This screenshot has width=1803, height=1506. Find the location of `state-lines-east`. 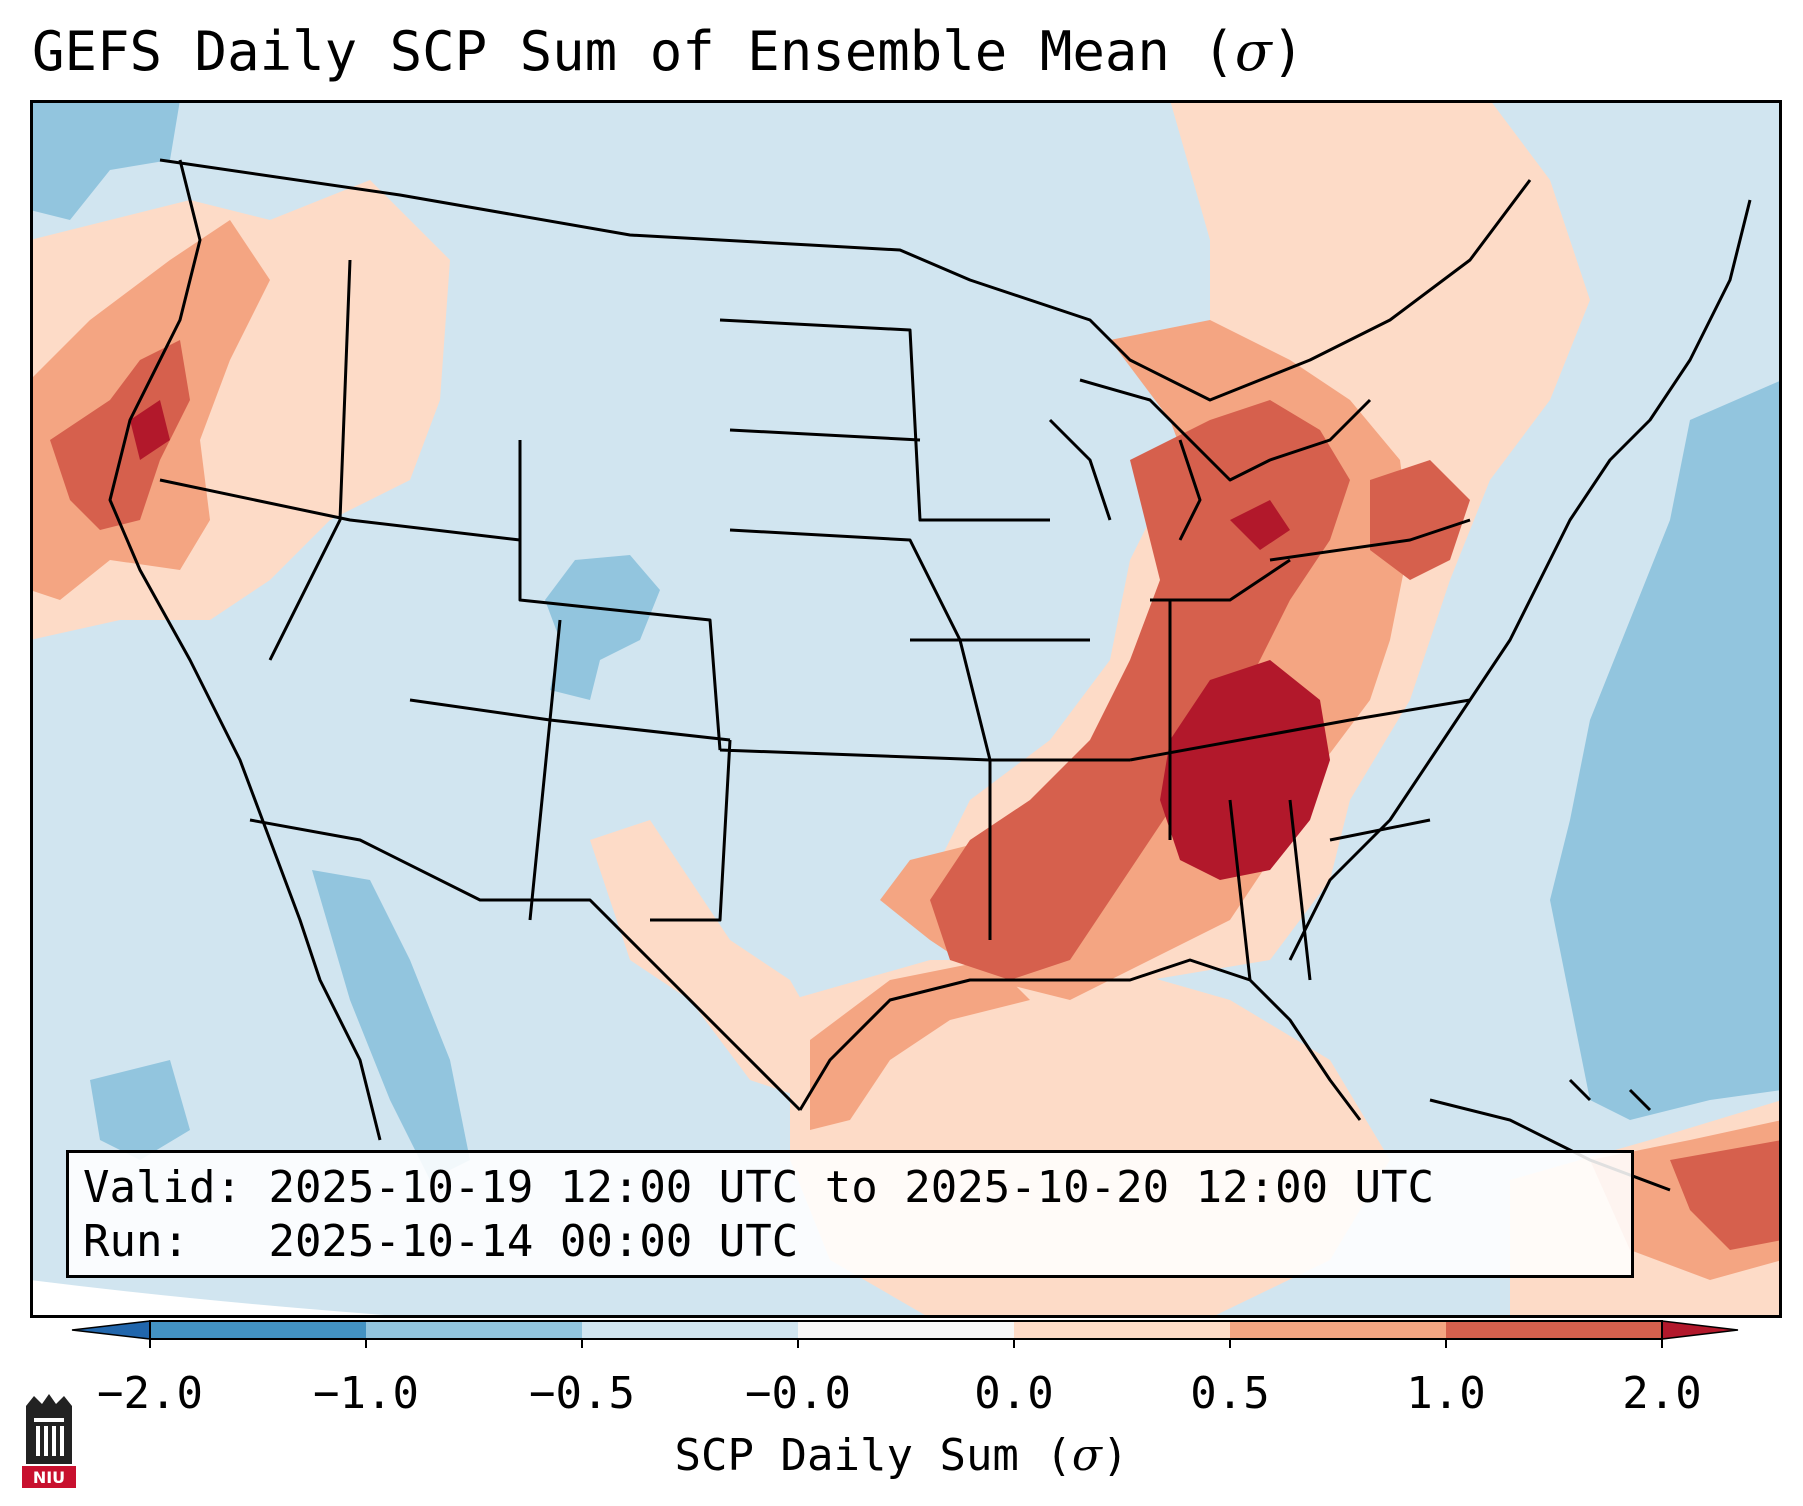

state-lines-east is located at coordinates (1300, 749).